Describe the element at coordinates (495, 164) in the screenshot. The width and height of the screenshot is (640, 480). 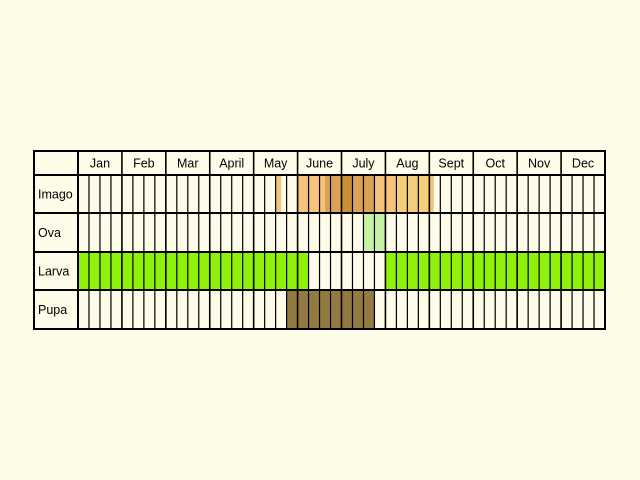
I see `month-label-oct: Oct` at that location.